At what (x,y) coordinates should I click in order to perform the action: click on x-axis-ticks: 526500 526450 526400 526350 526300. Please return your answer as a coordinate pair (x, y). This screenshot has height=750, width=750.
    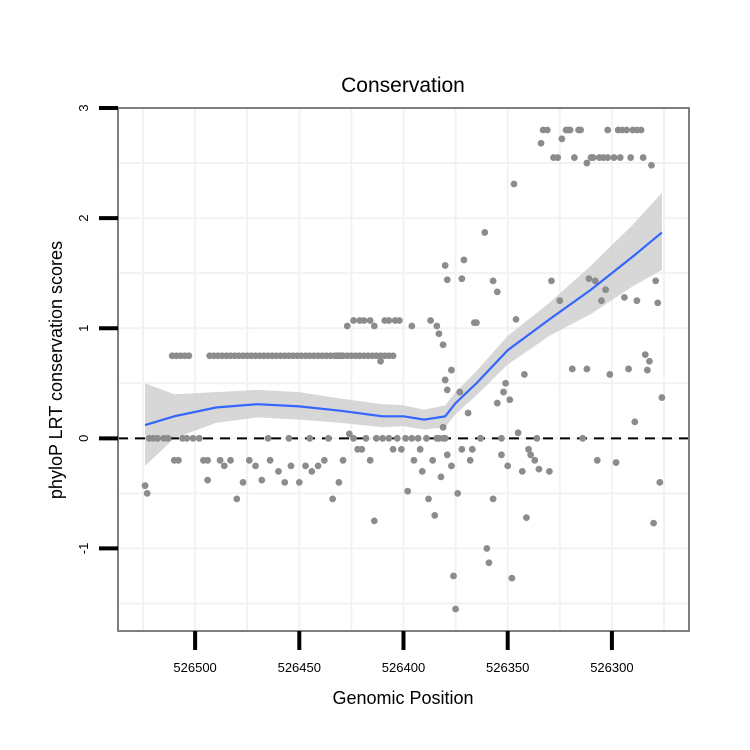
    Looking at the image, I should click on (403, 653).